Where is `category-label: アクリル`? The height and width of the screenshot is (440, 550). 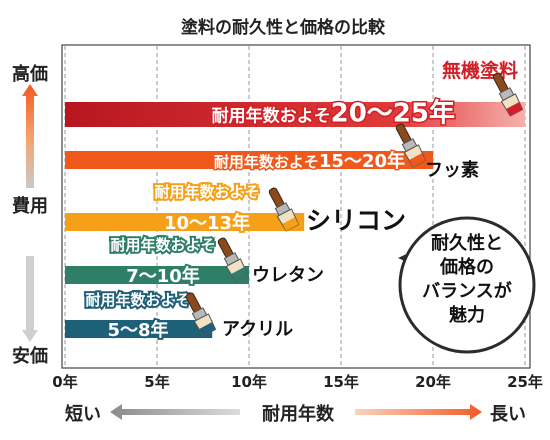
category-label: アクリル is located at coordinates (257, 329).